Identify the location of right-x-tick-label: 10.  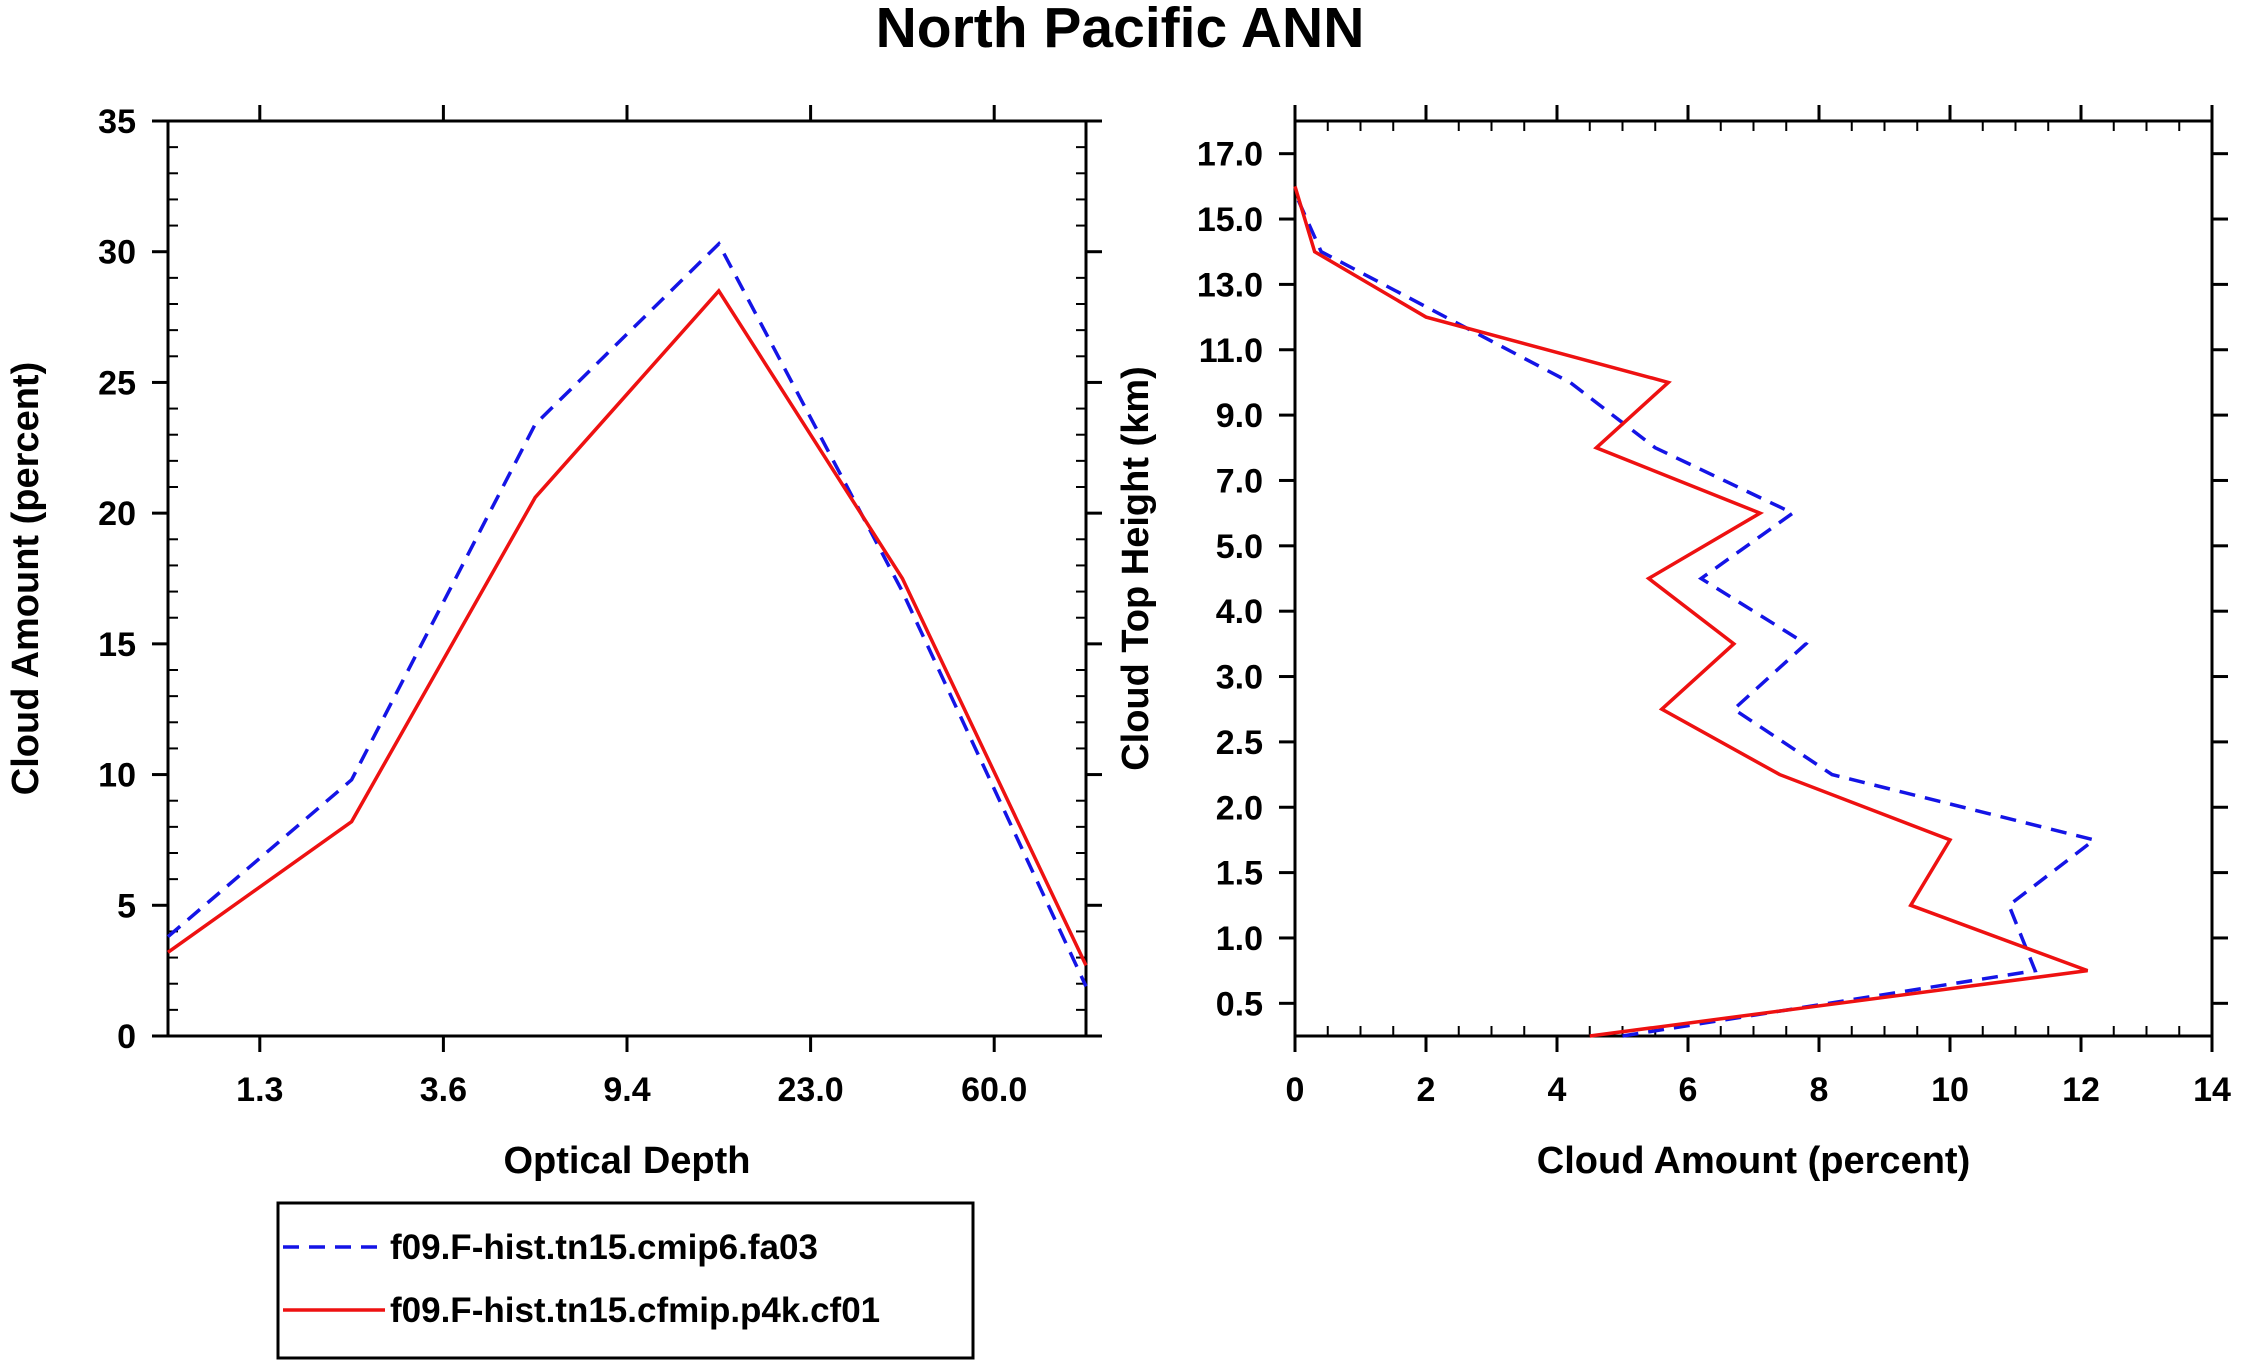
(1950, 1090).